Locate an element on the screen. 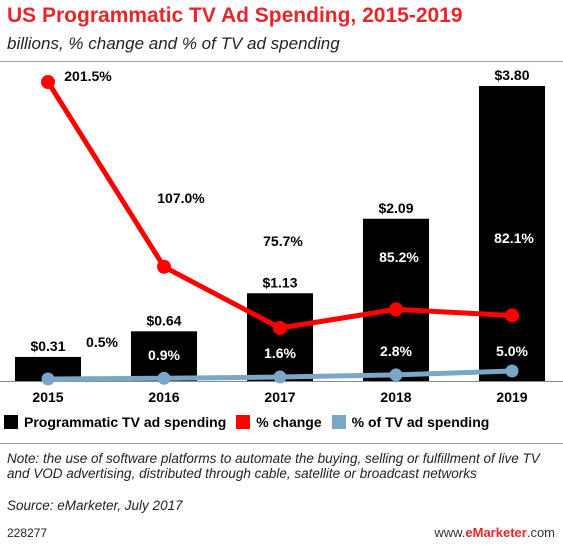  share-point-2019 is located at coordinates (512, 371).